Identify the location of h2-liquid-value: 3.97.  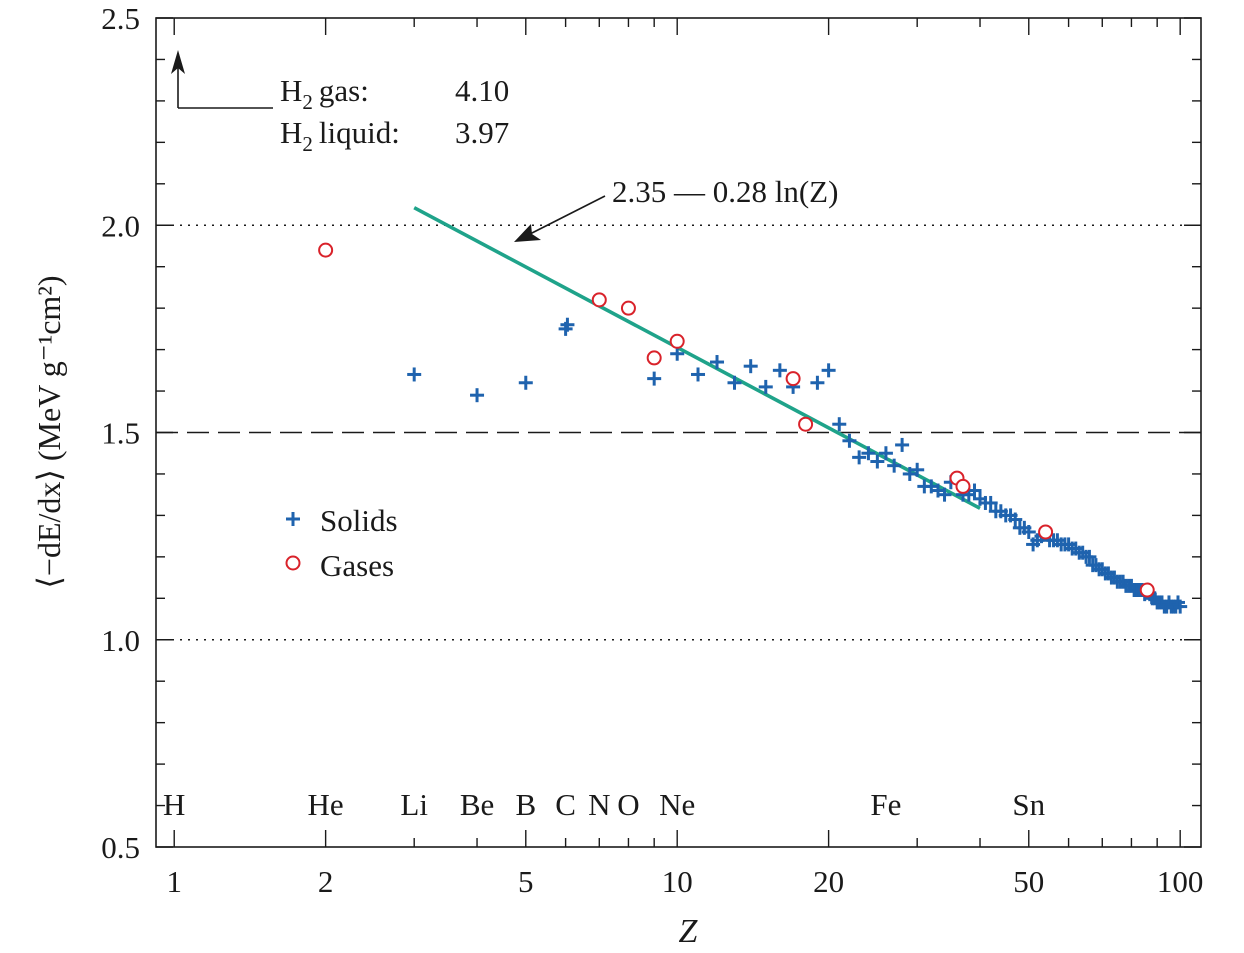
(482, 132).